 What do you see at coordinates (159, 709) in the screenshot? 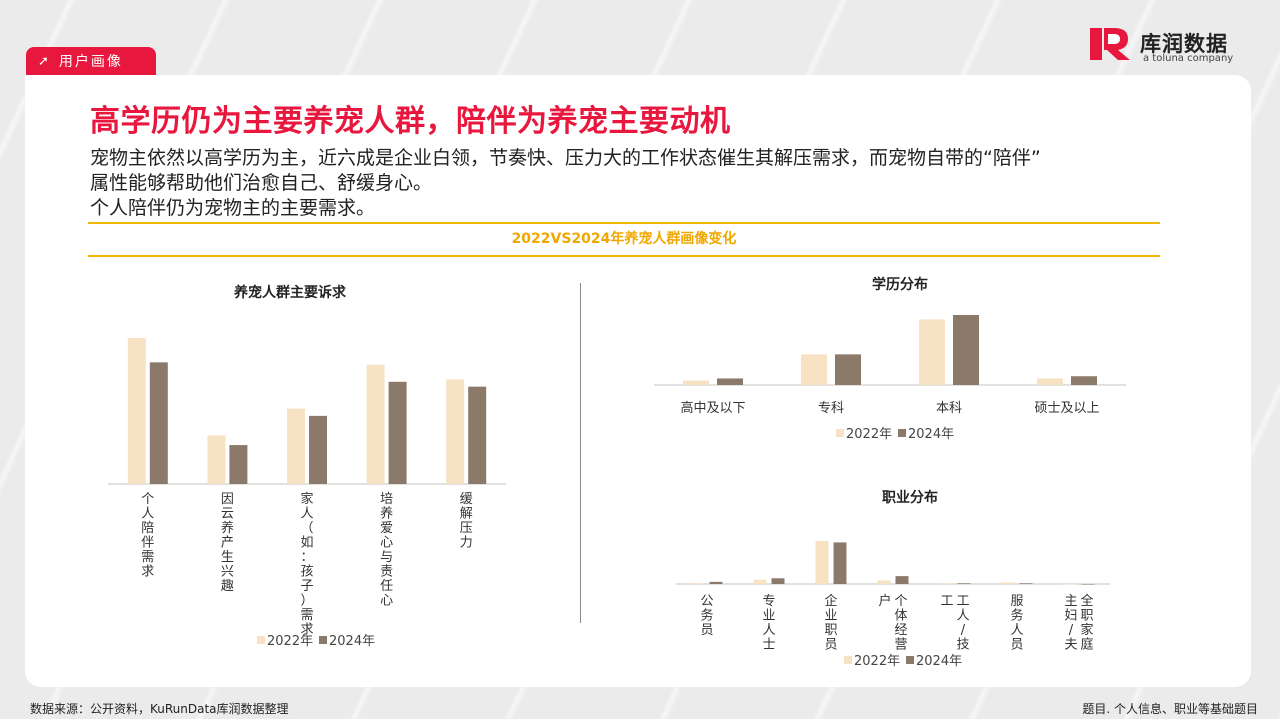
I see `footer-source: 数据来源：公开资料，KuRunData库润数据整理` at bounding box center [159, 709].